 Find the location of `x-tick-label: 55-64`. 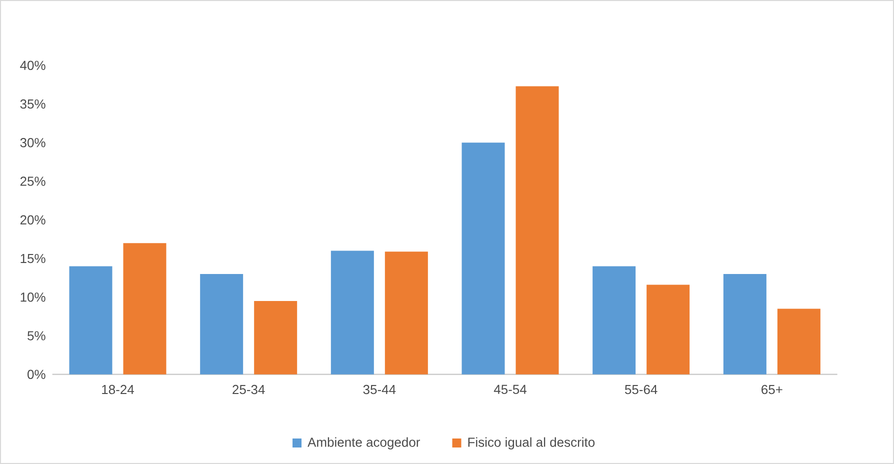

x-tick-label: 55-64 is located at coordinates (641, 389).